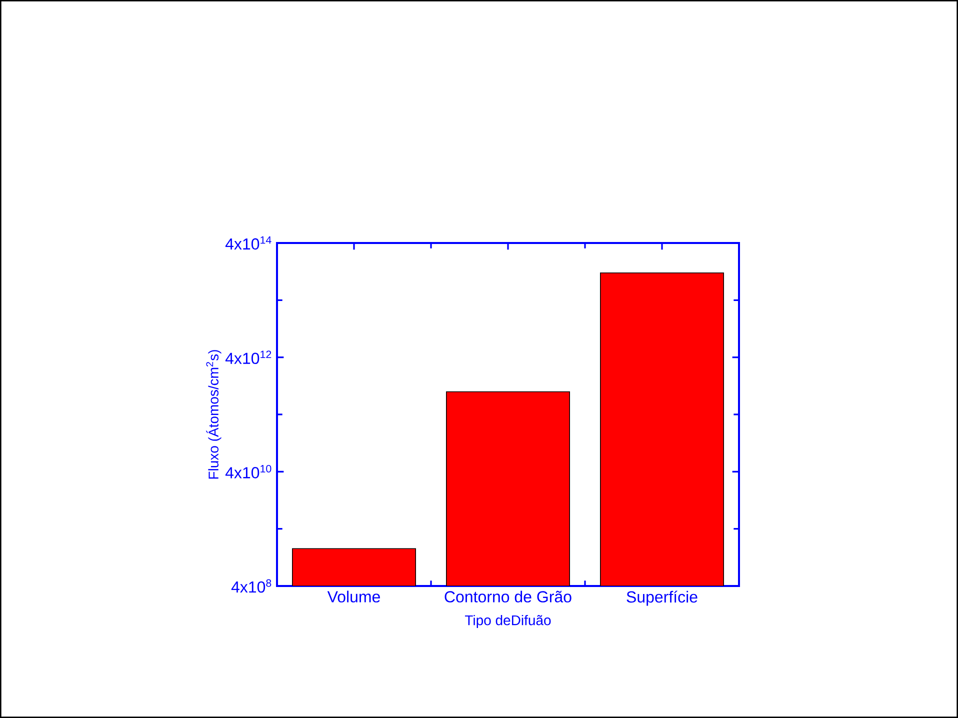  Describe the element at coordinates (508, 596) in the screenshot. I see `x-tick-label: Contorno de Grão` at that location.